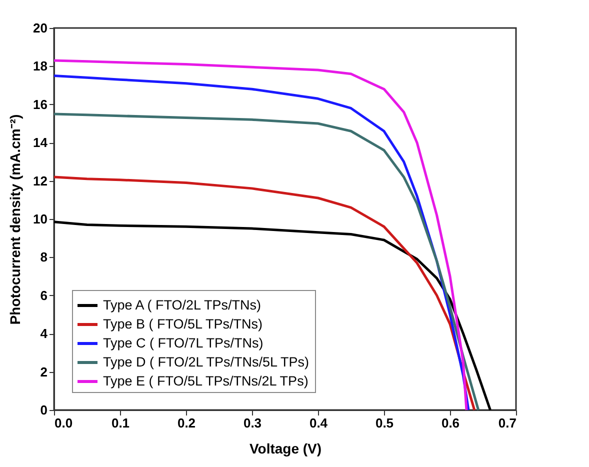 The width and height of the screenshot is (589, 467). I want to click on x-tick-label: 0.5, so click(384, 423).